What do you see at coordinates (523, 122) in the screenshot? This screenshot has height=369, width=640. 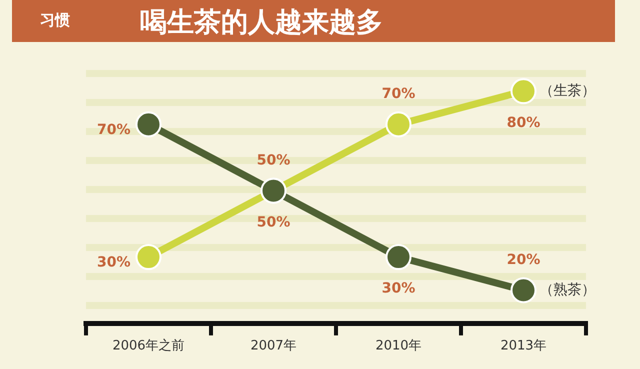 I see `data-label: 80%` at bounding box center [523, 122].